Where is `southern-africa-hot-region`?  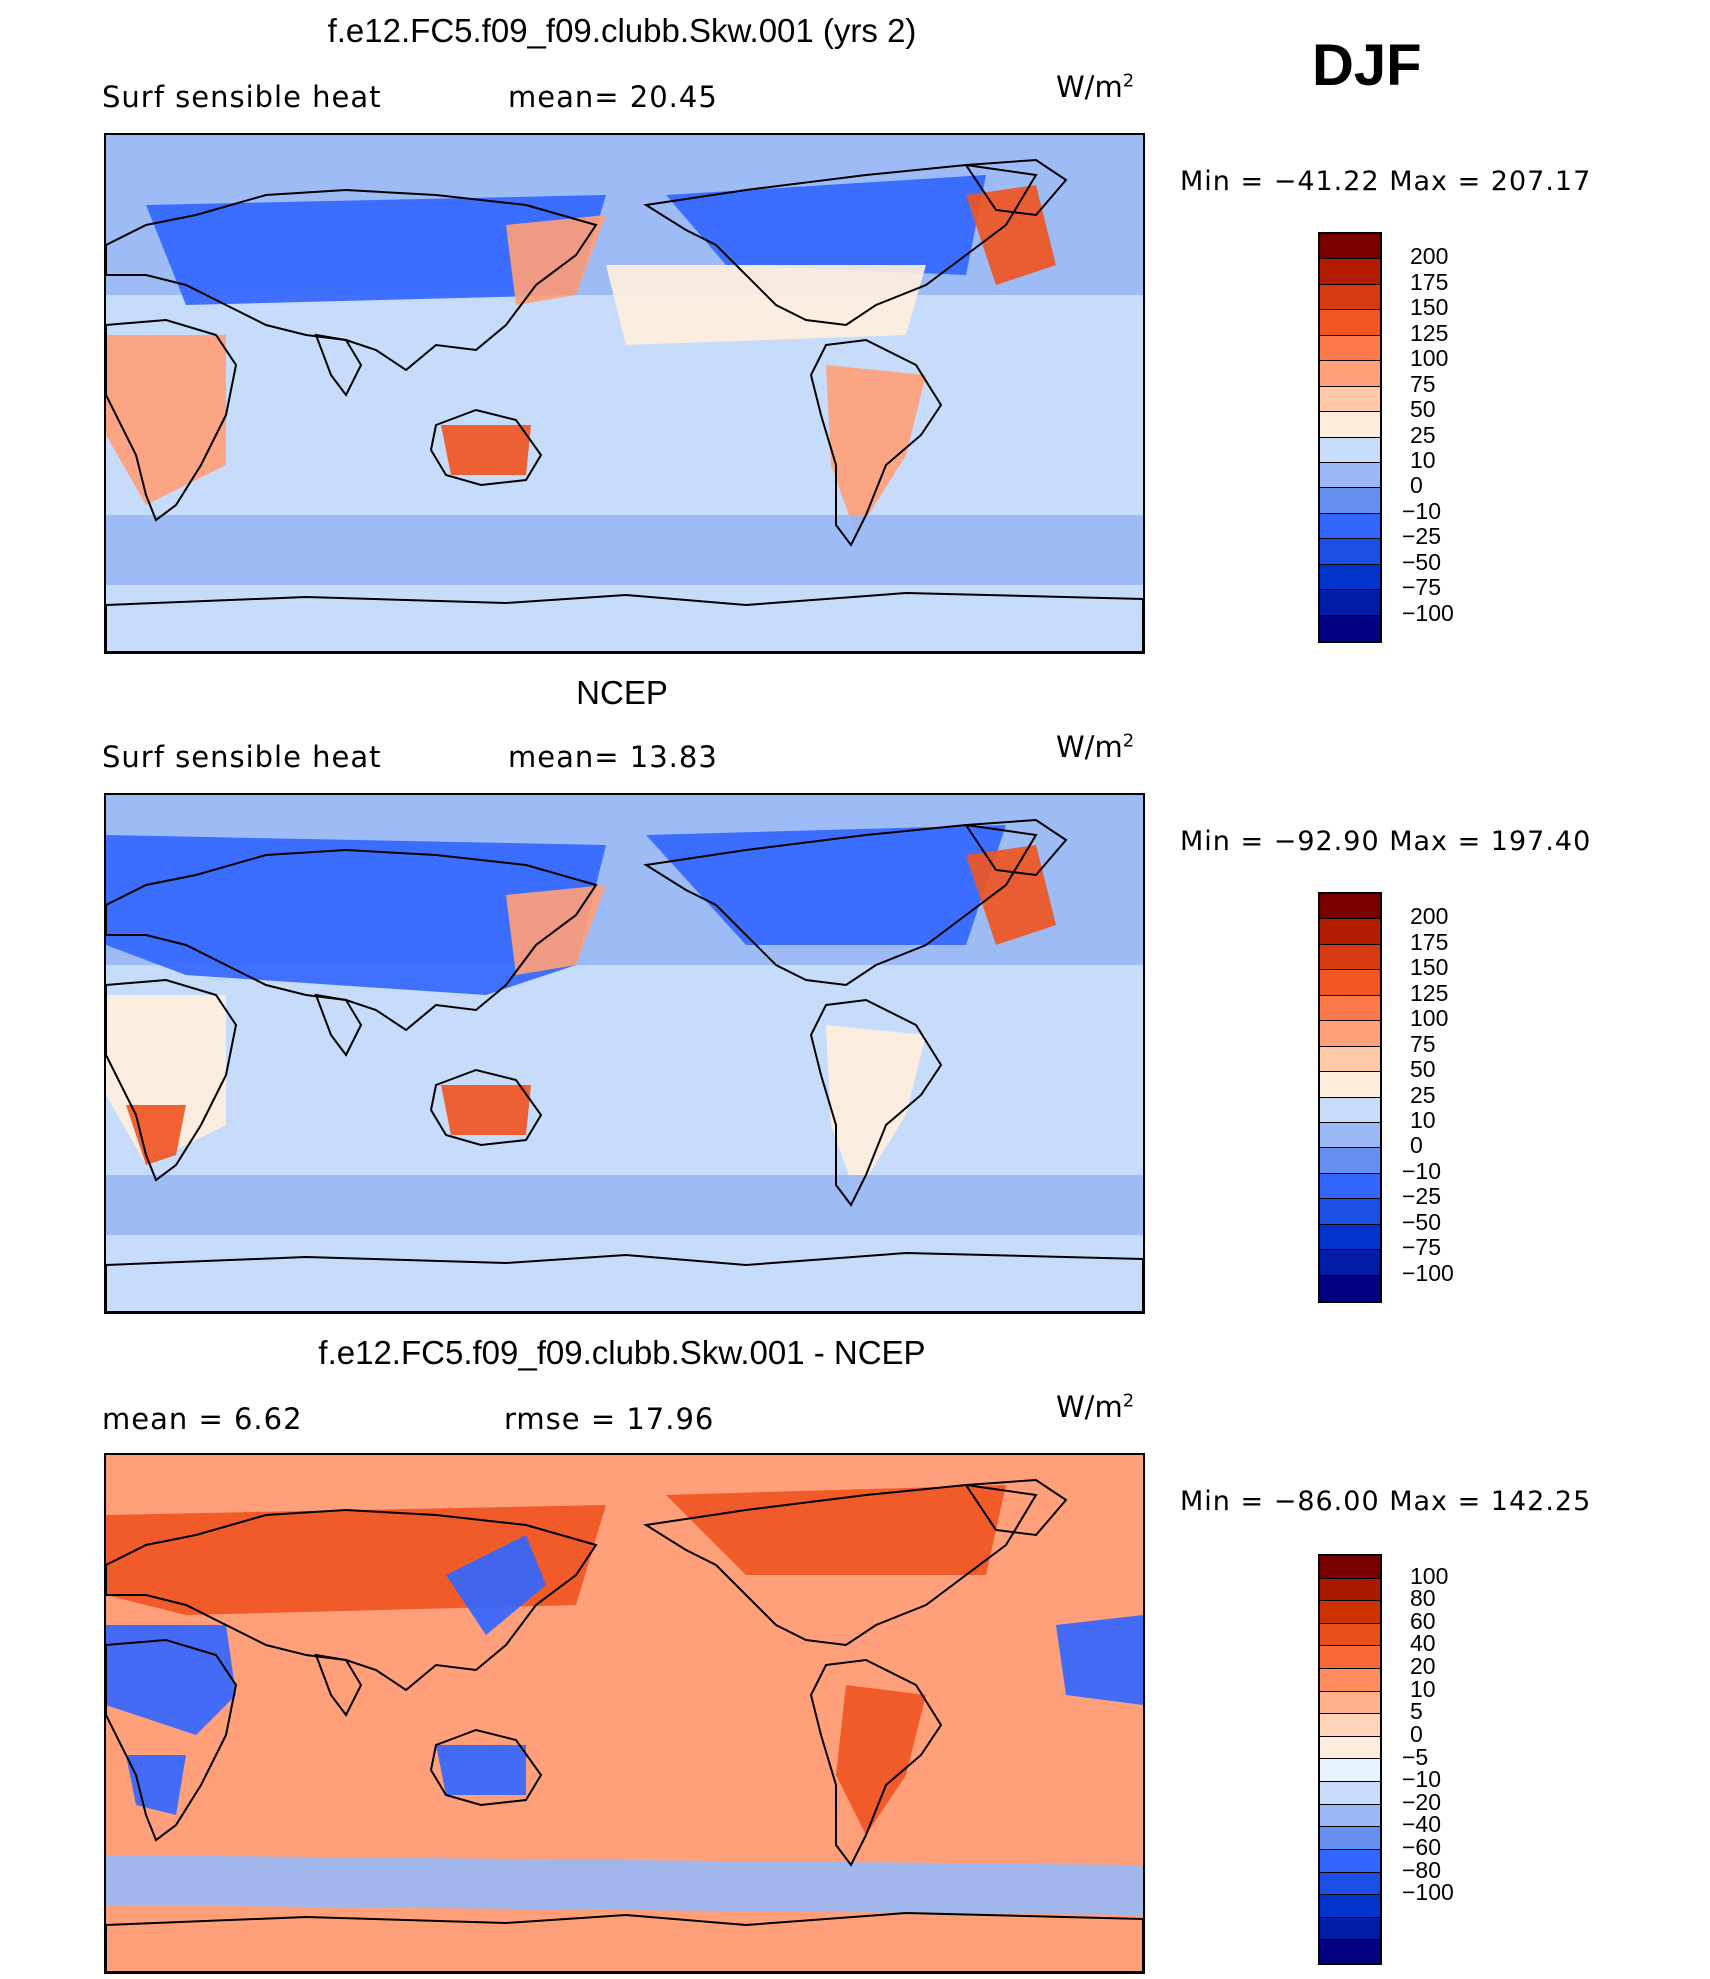 southern-africa-hot-region is located at coordinates (156, 1135).